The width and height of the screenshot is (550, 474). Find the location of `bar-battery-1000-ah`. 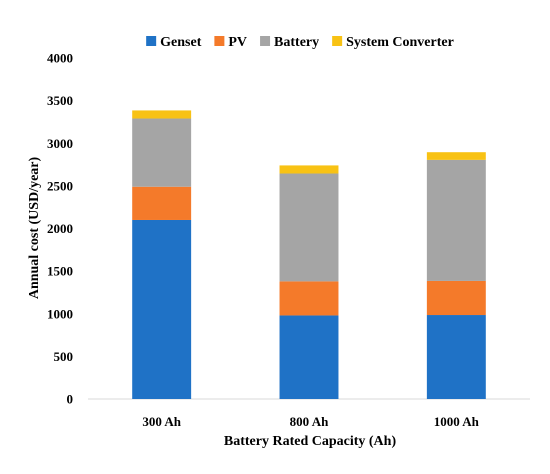

bar-battery-1000-ah is located at coordinates (456, 220).